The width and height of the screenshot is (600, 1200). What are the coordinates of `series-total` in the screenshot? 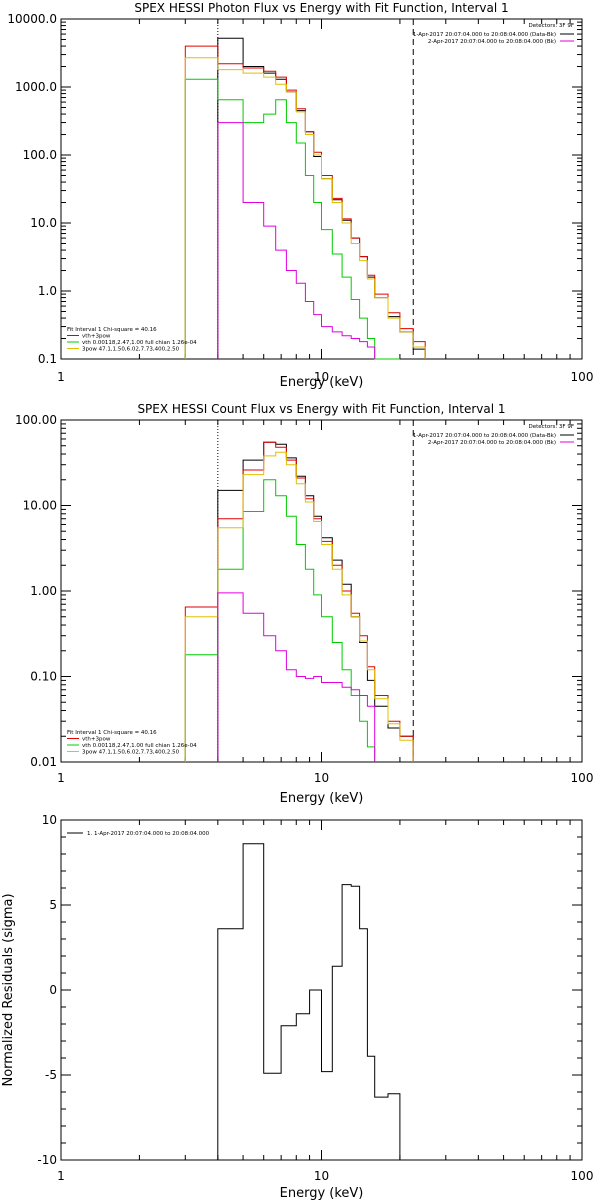 It's located at (305, 202).